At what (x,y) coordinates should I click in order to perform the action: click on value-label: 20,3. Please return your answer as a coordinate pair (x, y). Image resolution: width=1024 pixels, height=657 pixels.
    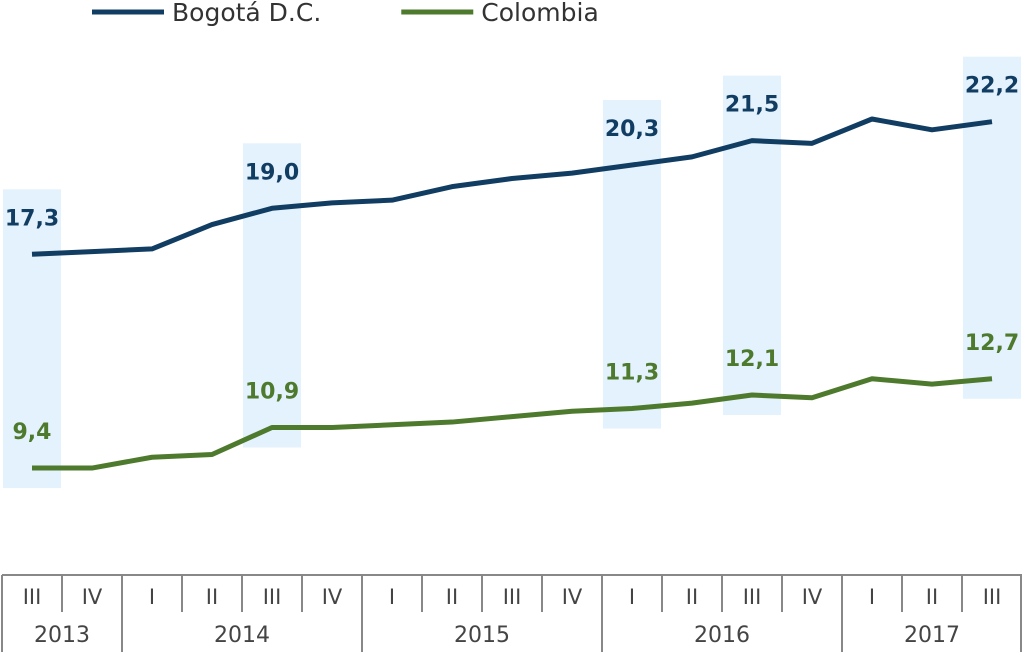
    Looking at the image, I should click on (632, 129).